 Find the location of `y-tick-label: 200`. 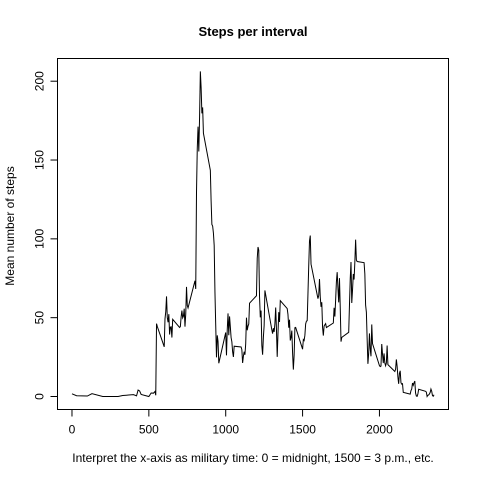

y-tick-label: 200 is located at coordinates (40, 81).